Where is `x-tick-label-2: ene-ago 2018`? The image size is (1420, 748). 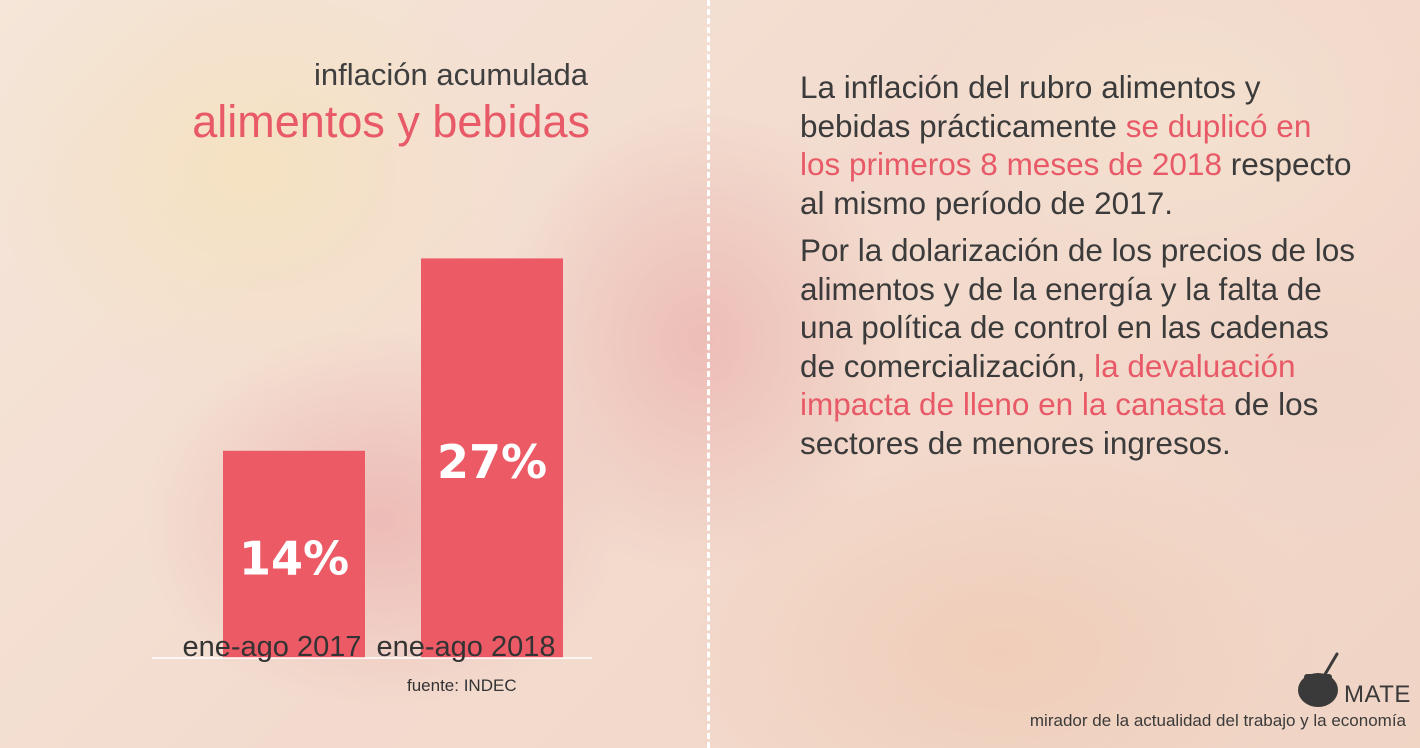
x-tick-label-2: ene-ago 2018 is located at coordinates (466, 647).